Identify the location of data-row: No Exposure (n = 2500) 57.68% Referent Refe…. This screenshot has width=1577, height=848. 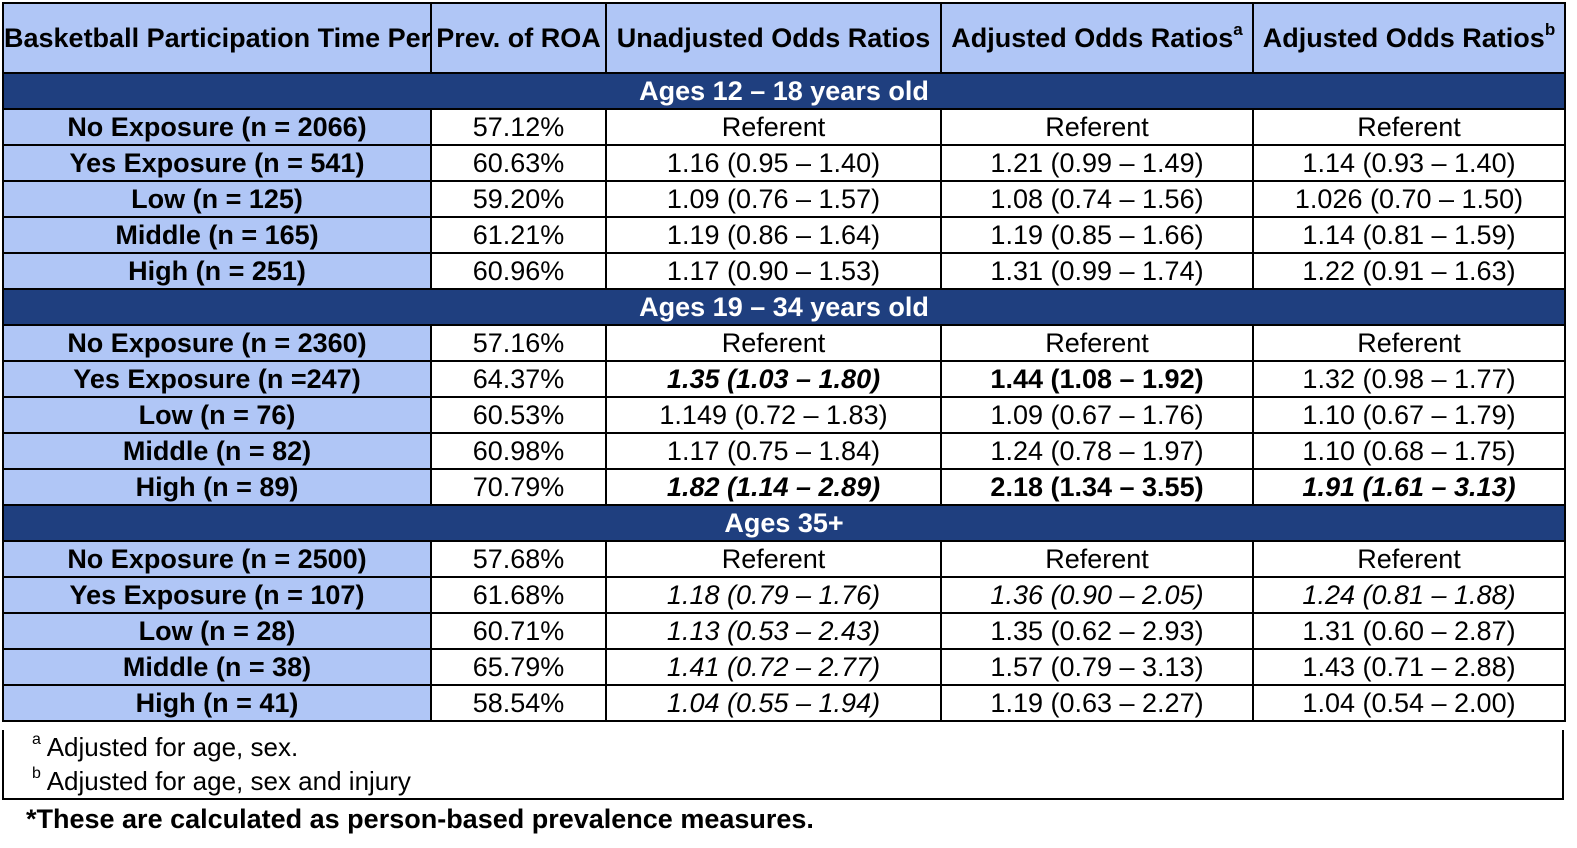
(784, 559).